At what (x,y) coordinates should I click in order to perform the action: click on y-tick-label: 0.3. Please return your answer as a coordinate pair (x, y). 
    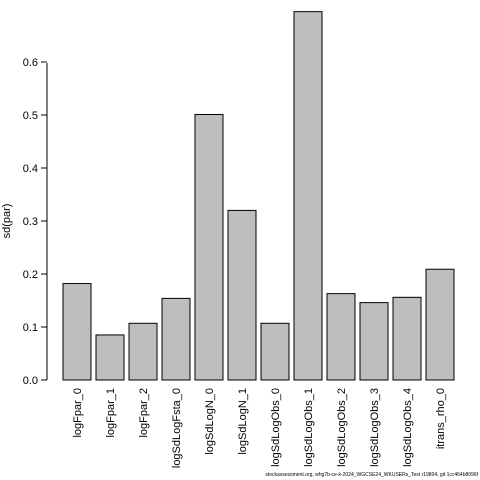
    Looking at the image, I should click on (30, 222).